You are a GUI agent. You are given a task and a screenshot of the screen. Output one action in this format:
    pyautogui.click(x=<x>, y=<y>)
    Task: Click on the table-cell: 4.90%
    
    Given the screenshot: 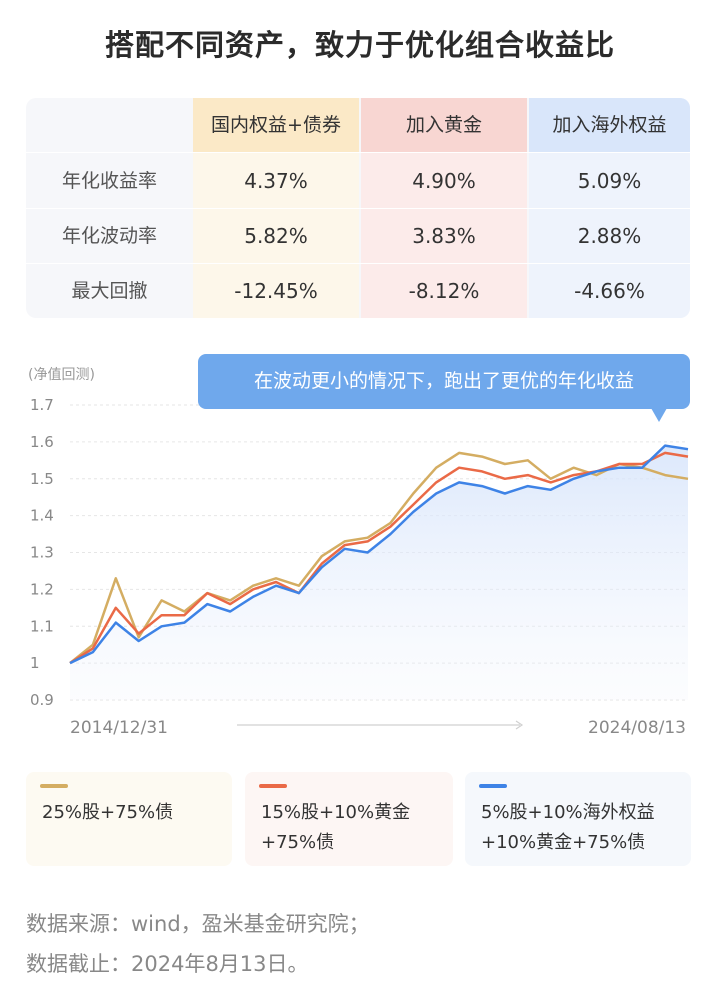 What is the action you would take?
    pyautogui.click(x=444, y=181)
    